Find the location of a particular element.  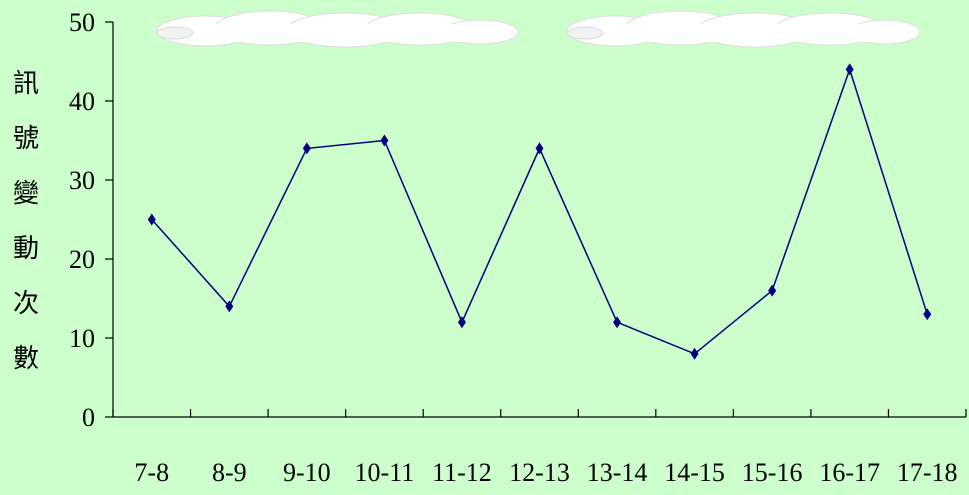

y-tick-label: 10 is located at coordinates (82, 338).